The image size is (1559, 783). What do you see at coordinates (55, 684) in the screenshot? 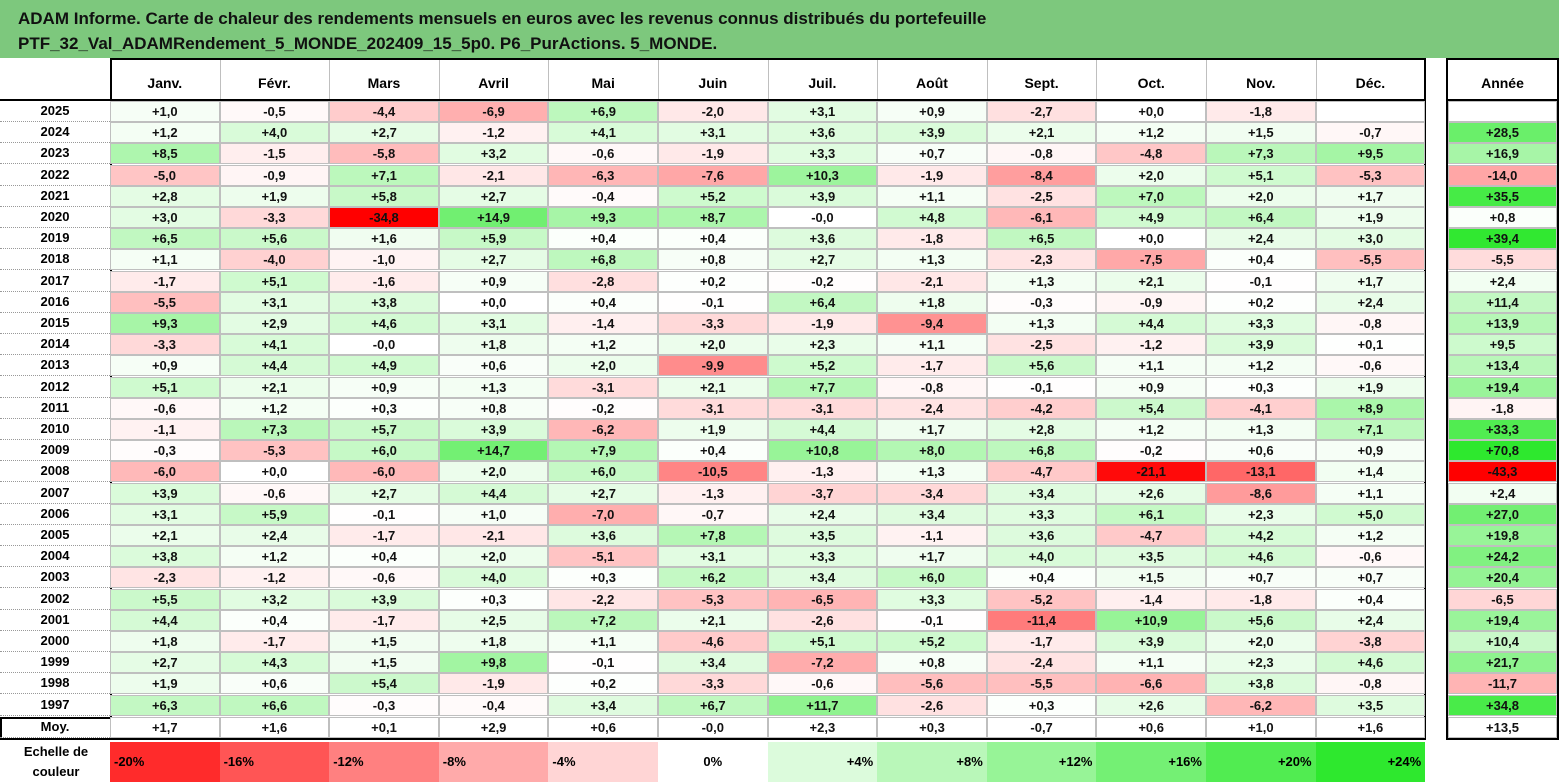
I see `year-label: 1998` at bounding box center [55, 684].